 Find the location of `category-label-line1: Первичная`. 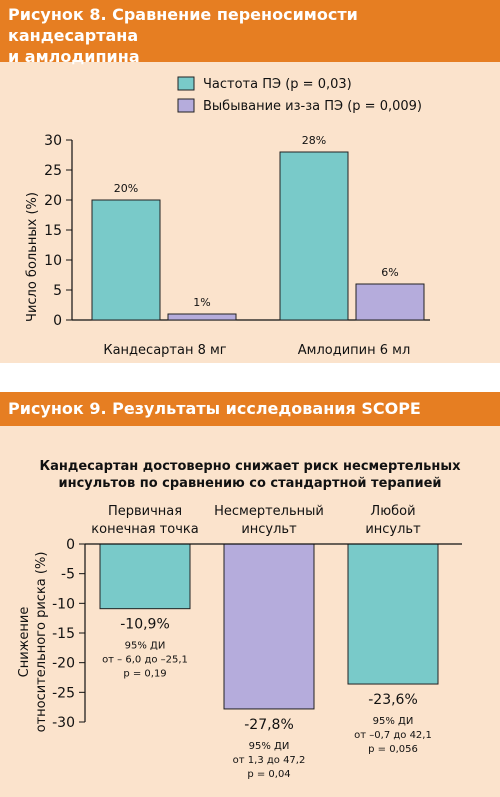

category-label-line1: Первичная is located at coordinates (145, 511).